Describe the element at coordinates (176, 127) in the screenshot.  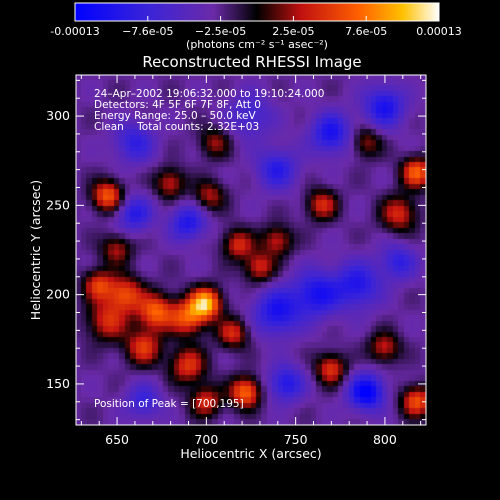
I see `annotation-counts: Clean Total counts: 2.32E+03` at that location.